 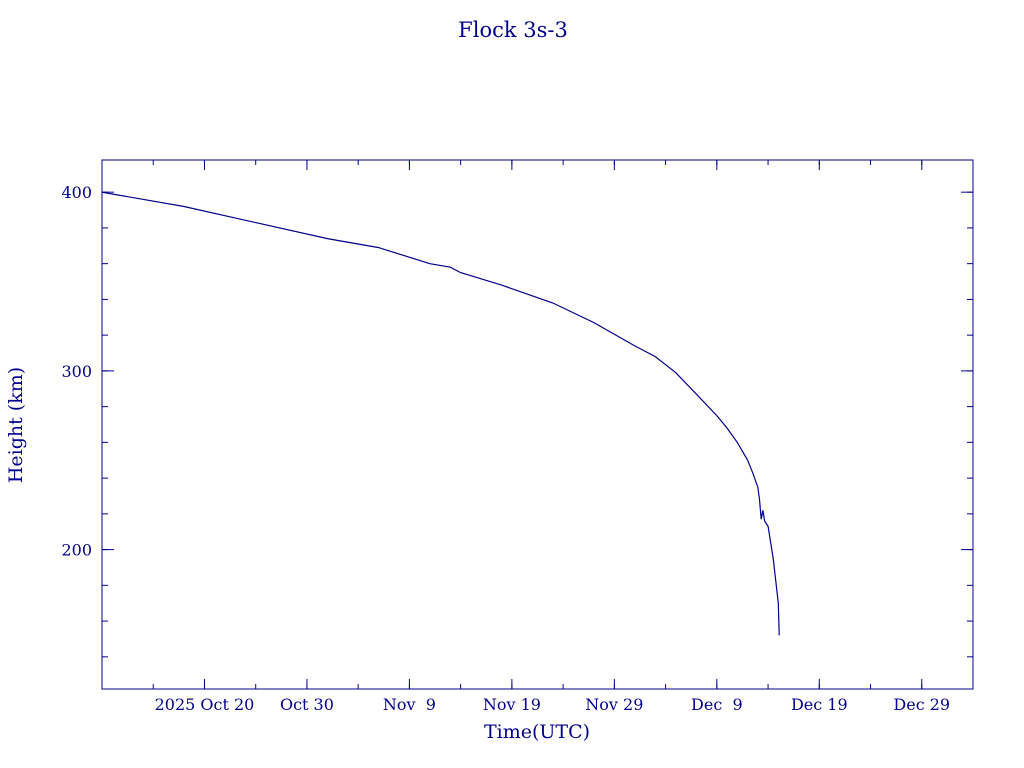 What do you see at coordinates (717, 704) in the screenshot?
I see `x-tick-label: Dec 9` at bounding box center [717, 704].